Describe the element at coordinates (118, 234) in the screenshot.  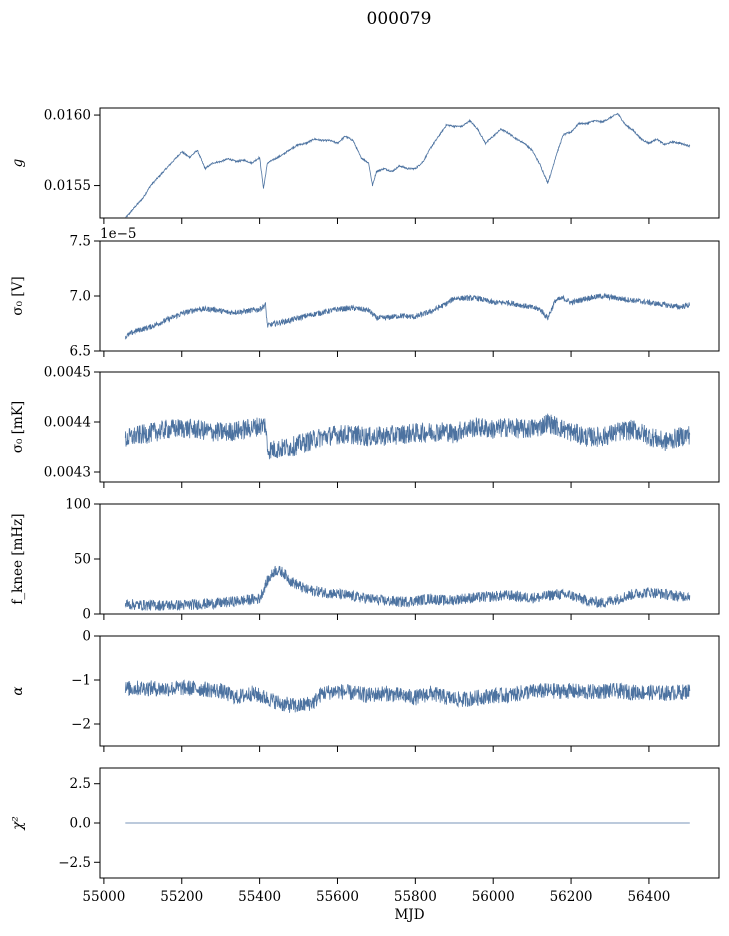
I see `offset-text-1: 1e−5` at that location.